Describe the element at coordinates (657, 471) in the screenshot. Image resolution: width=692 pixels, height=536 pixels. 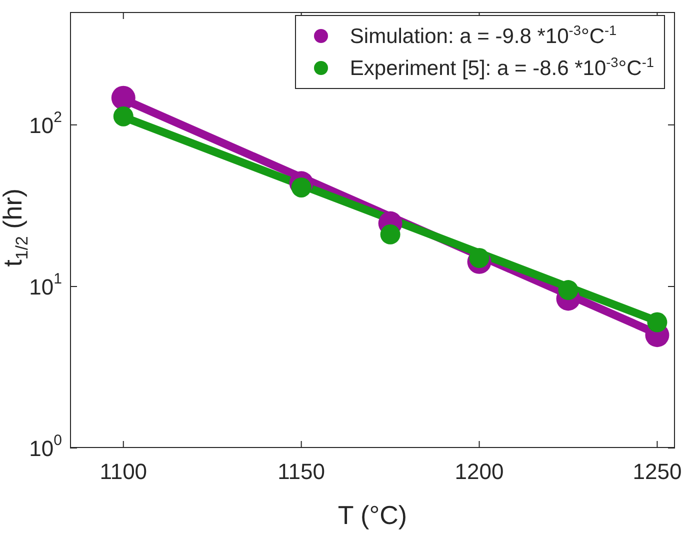
I see `x-tick-label: 1250` at that location.